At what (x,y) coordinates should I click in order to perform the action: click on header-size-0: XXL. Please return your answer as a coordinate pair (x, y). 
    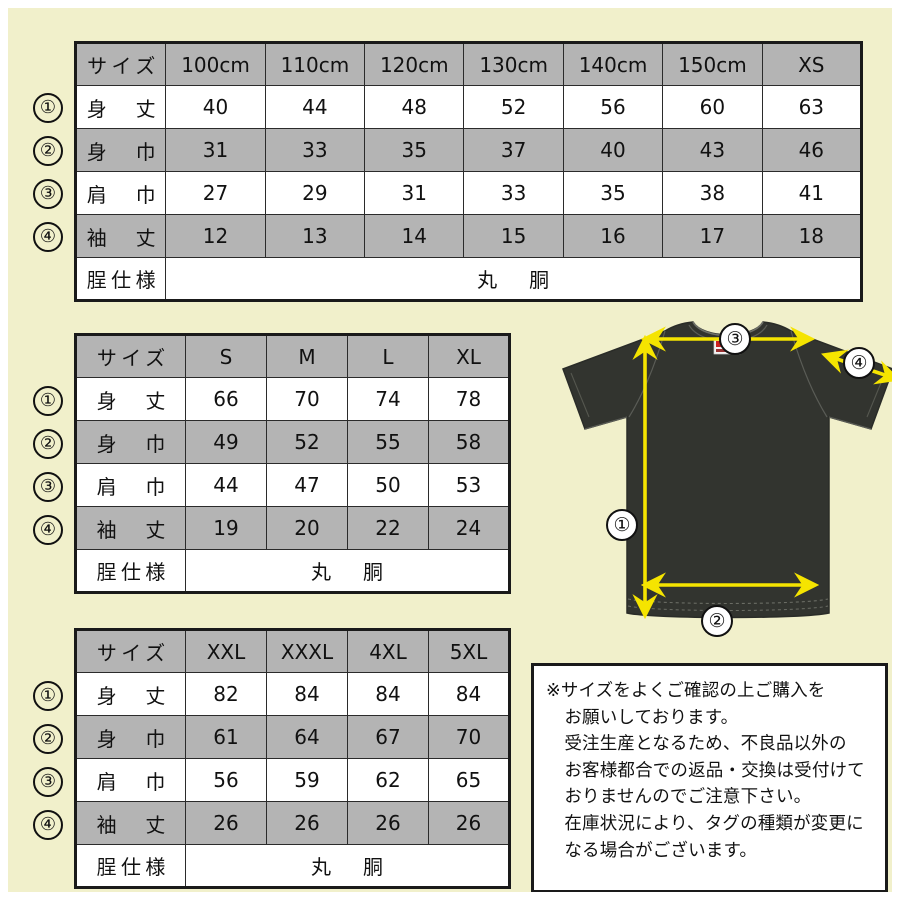
    Looking at the image, I should click on (226, 651).